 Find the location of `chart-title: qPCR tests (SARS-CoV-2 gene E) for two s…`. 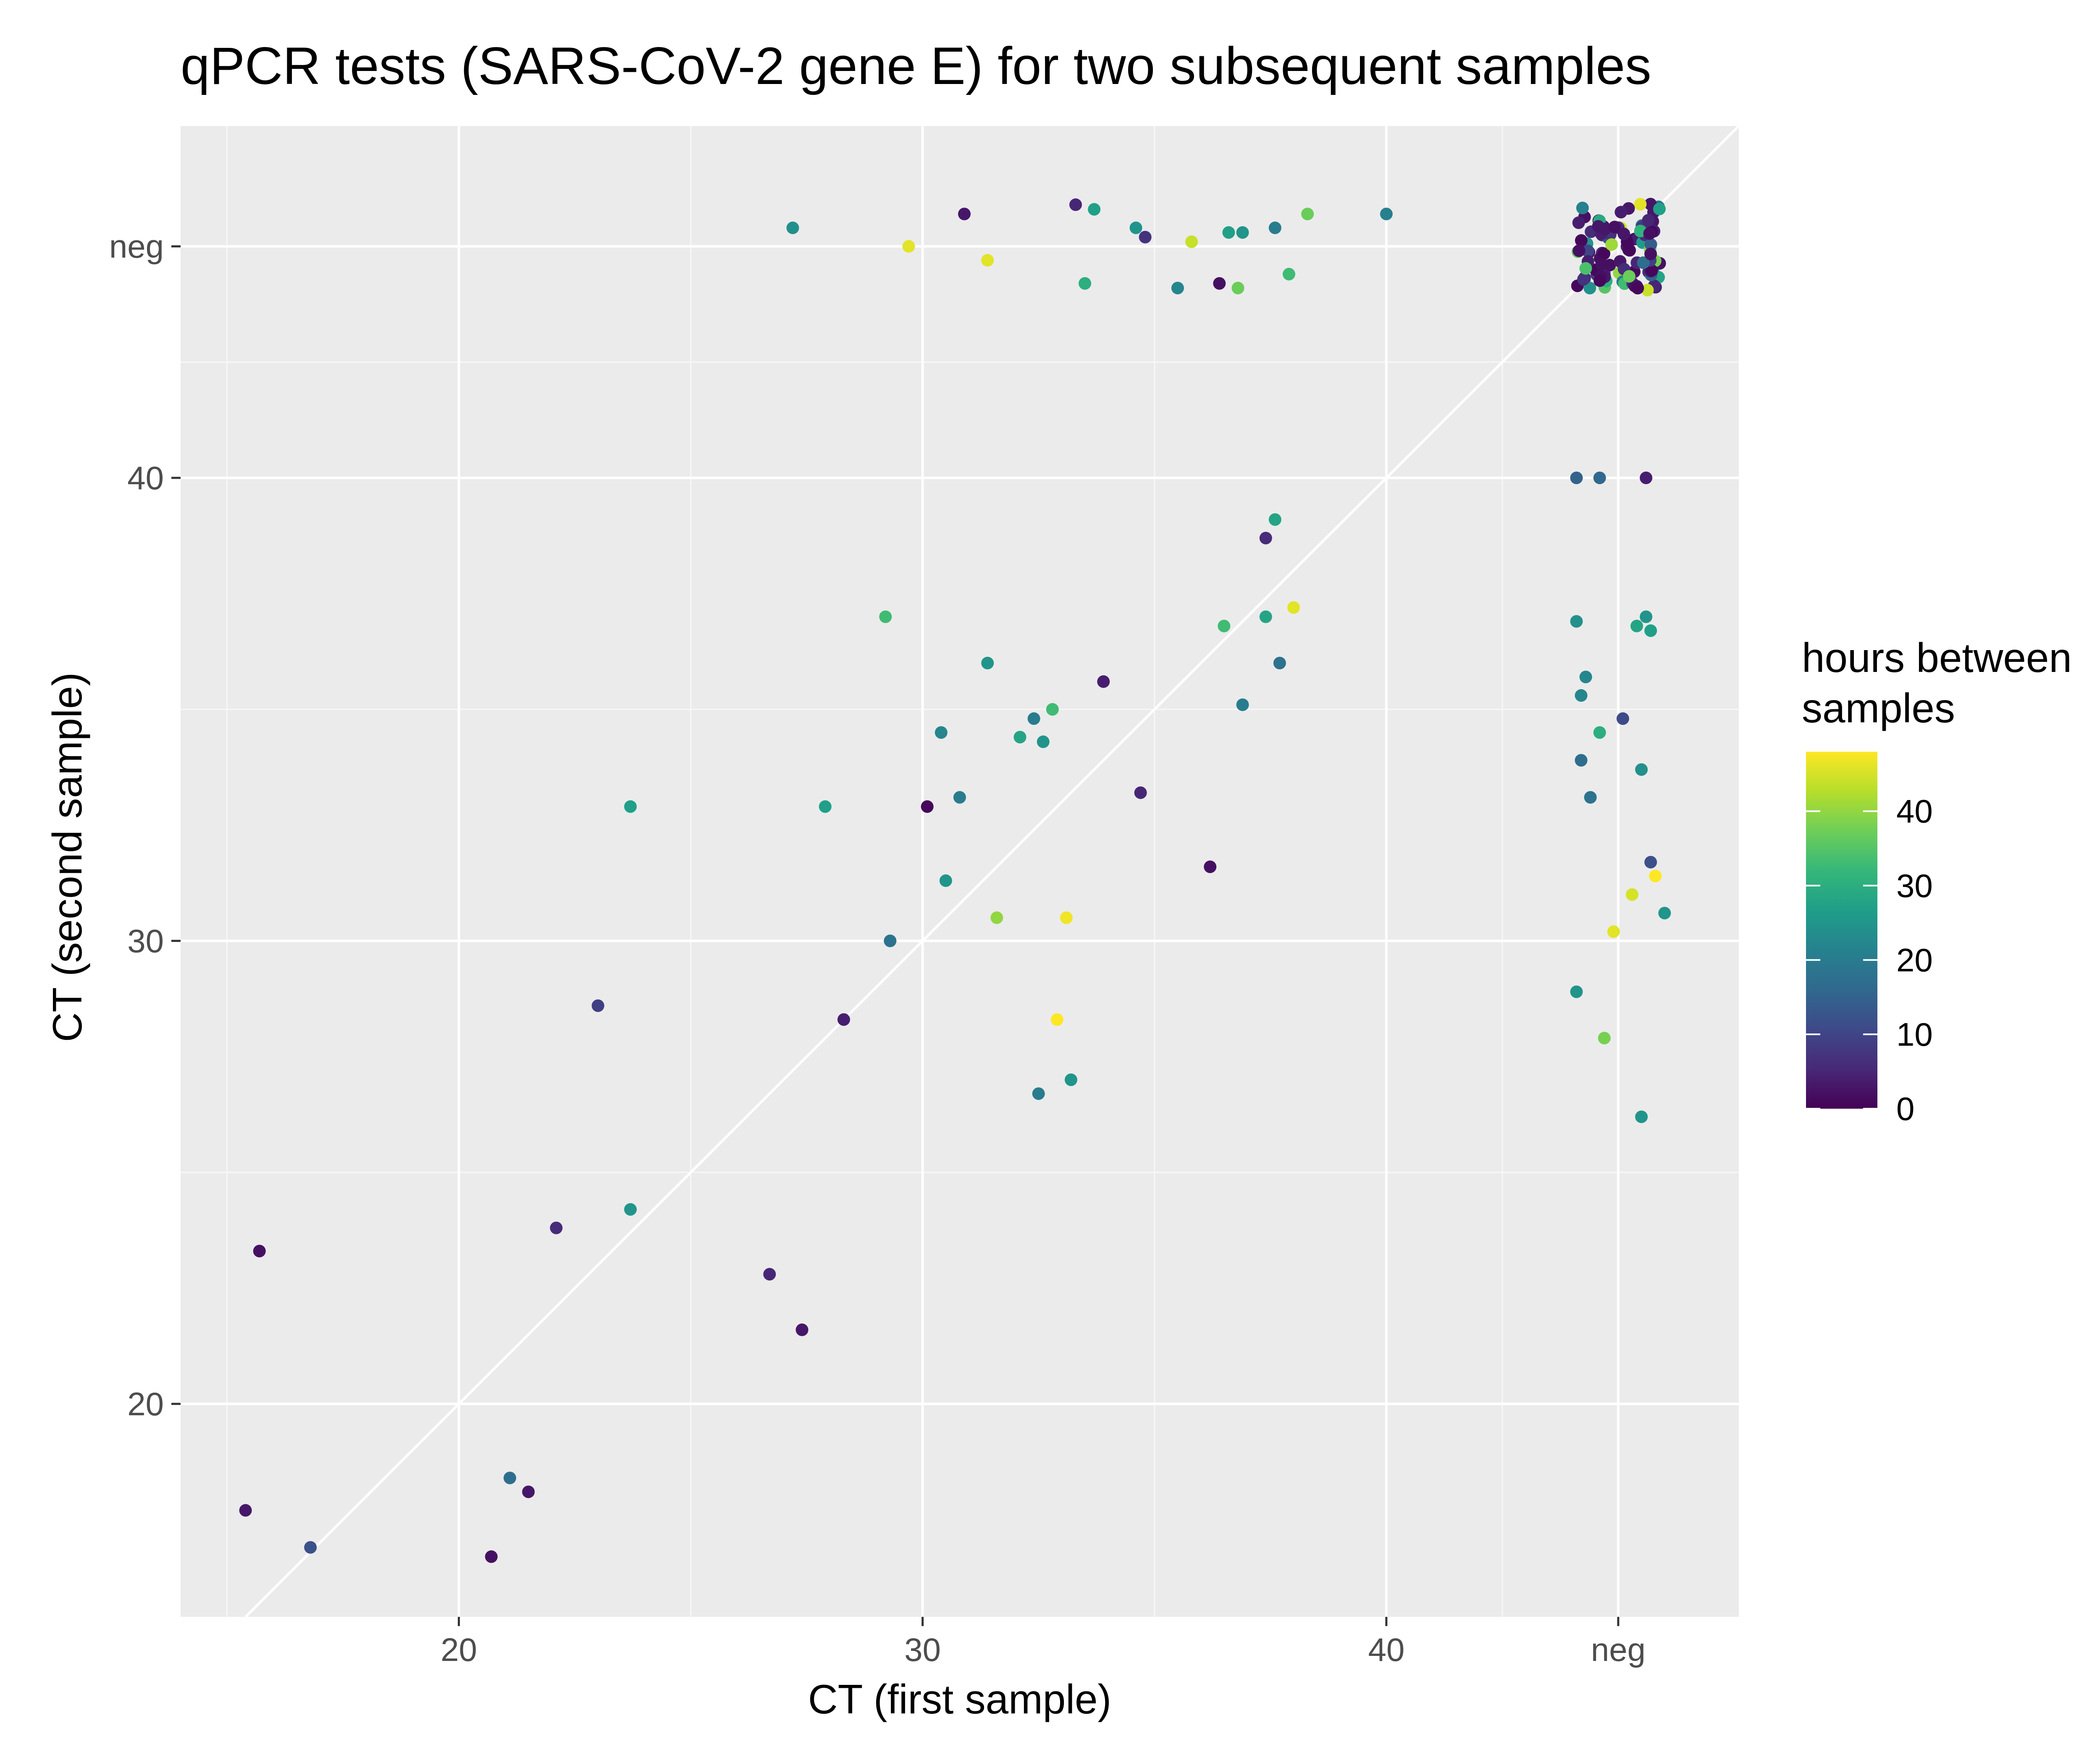

chart-title: qPCR tests (SARS-CoV-2 gene E) for two s… is located at coordinates (916, 66).